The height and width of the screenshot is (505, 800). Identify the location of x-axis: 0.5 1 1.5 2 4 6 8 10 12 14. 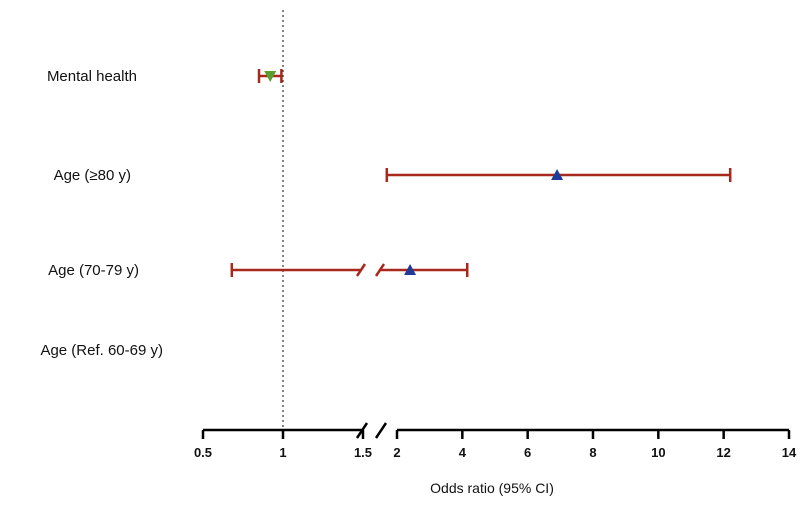
(495, 441).